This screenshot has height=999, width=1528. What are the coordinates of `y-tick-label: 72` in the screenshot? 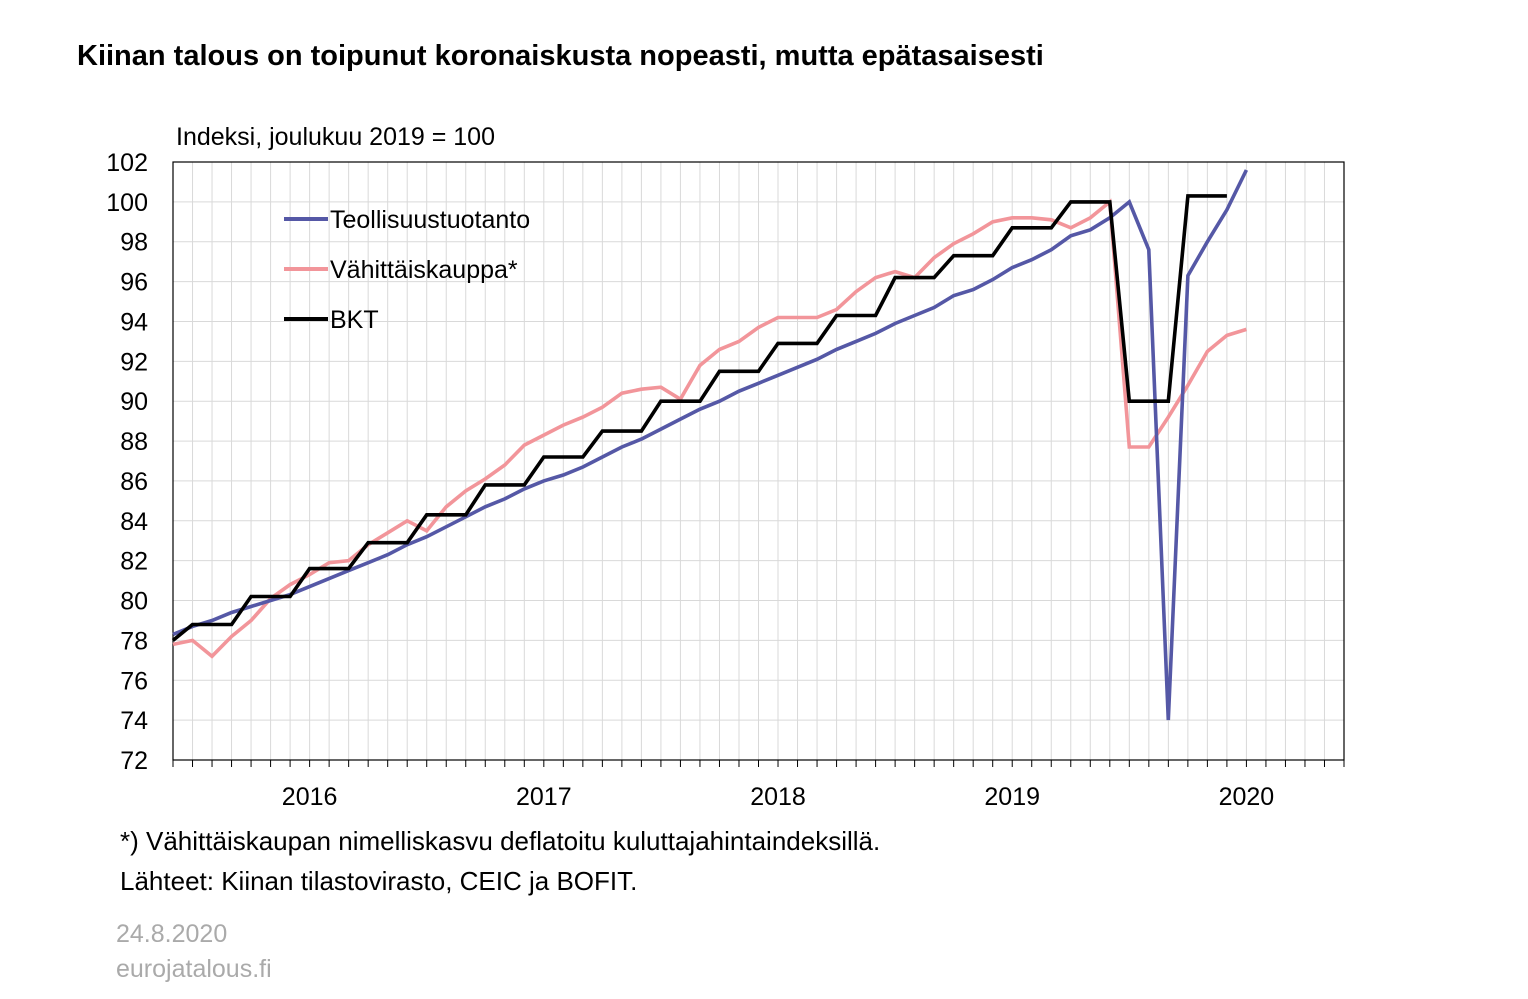 It's located at (134, 761).